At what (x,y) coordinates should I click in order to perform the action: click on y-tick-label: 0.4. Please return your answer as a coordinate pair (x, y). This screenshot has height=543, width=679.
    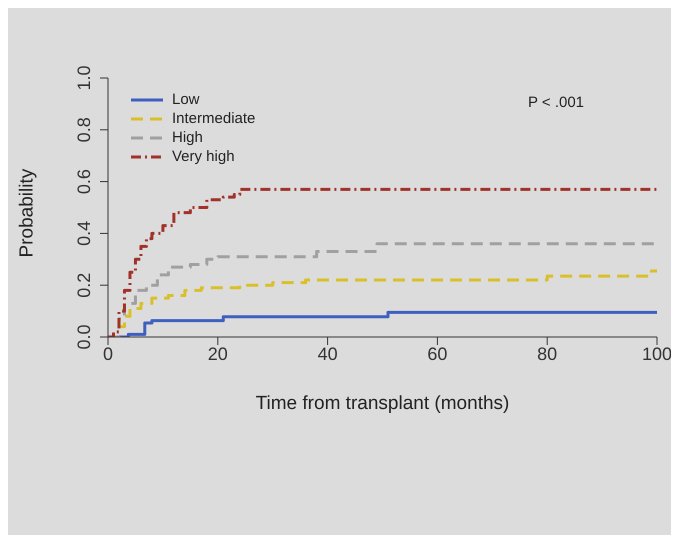
    Looking at the image, I should click on (84, 233).